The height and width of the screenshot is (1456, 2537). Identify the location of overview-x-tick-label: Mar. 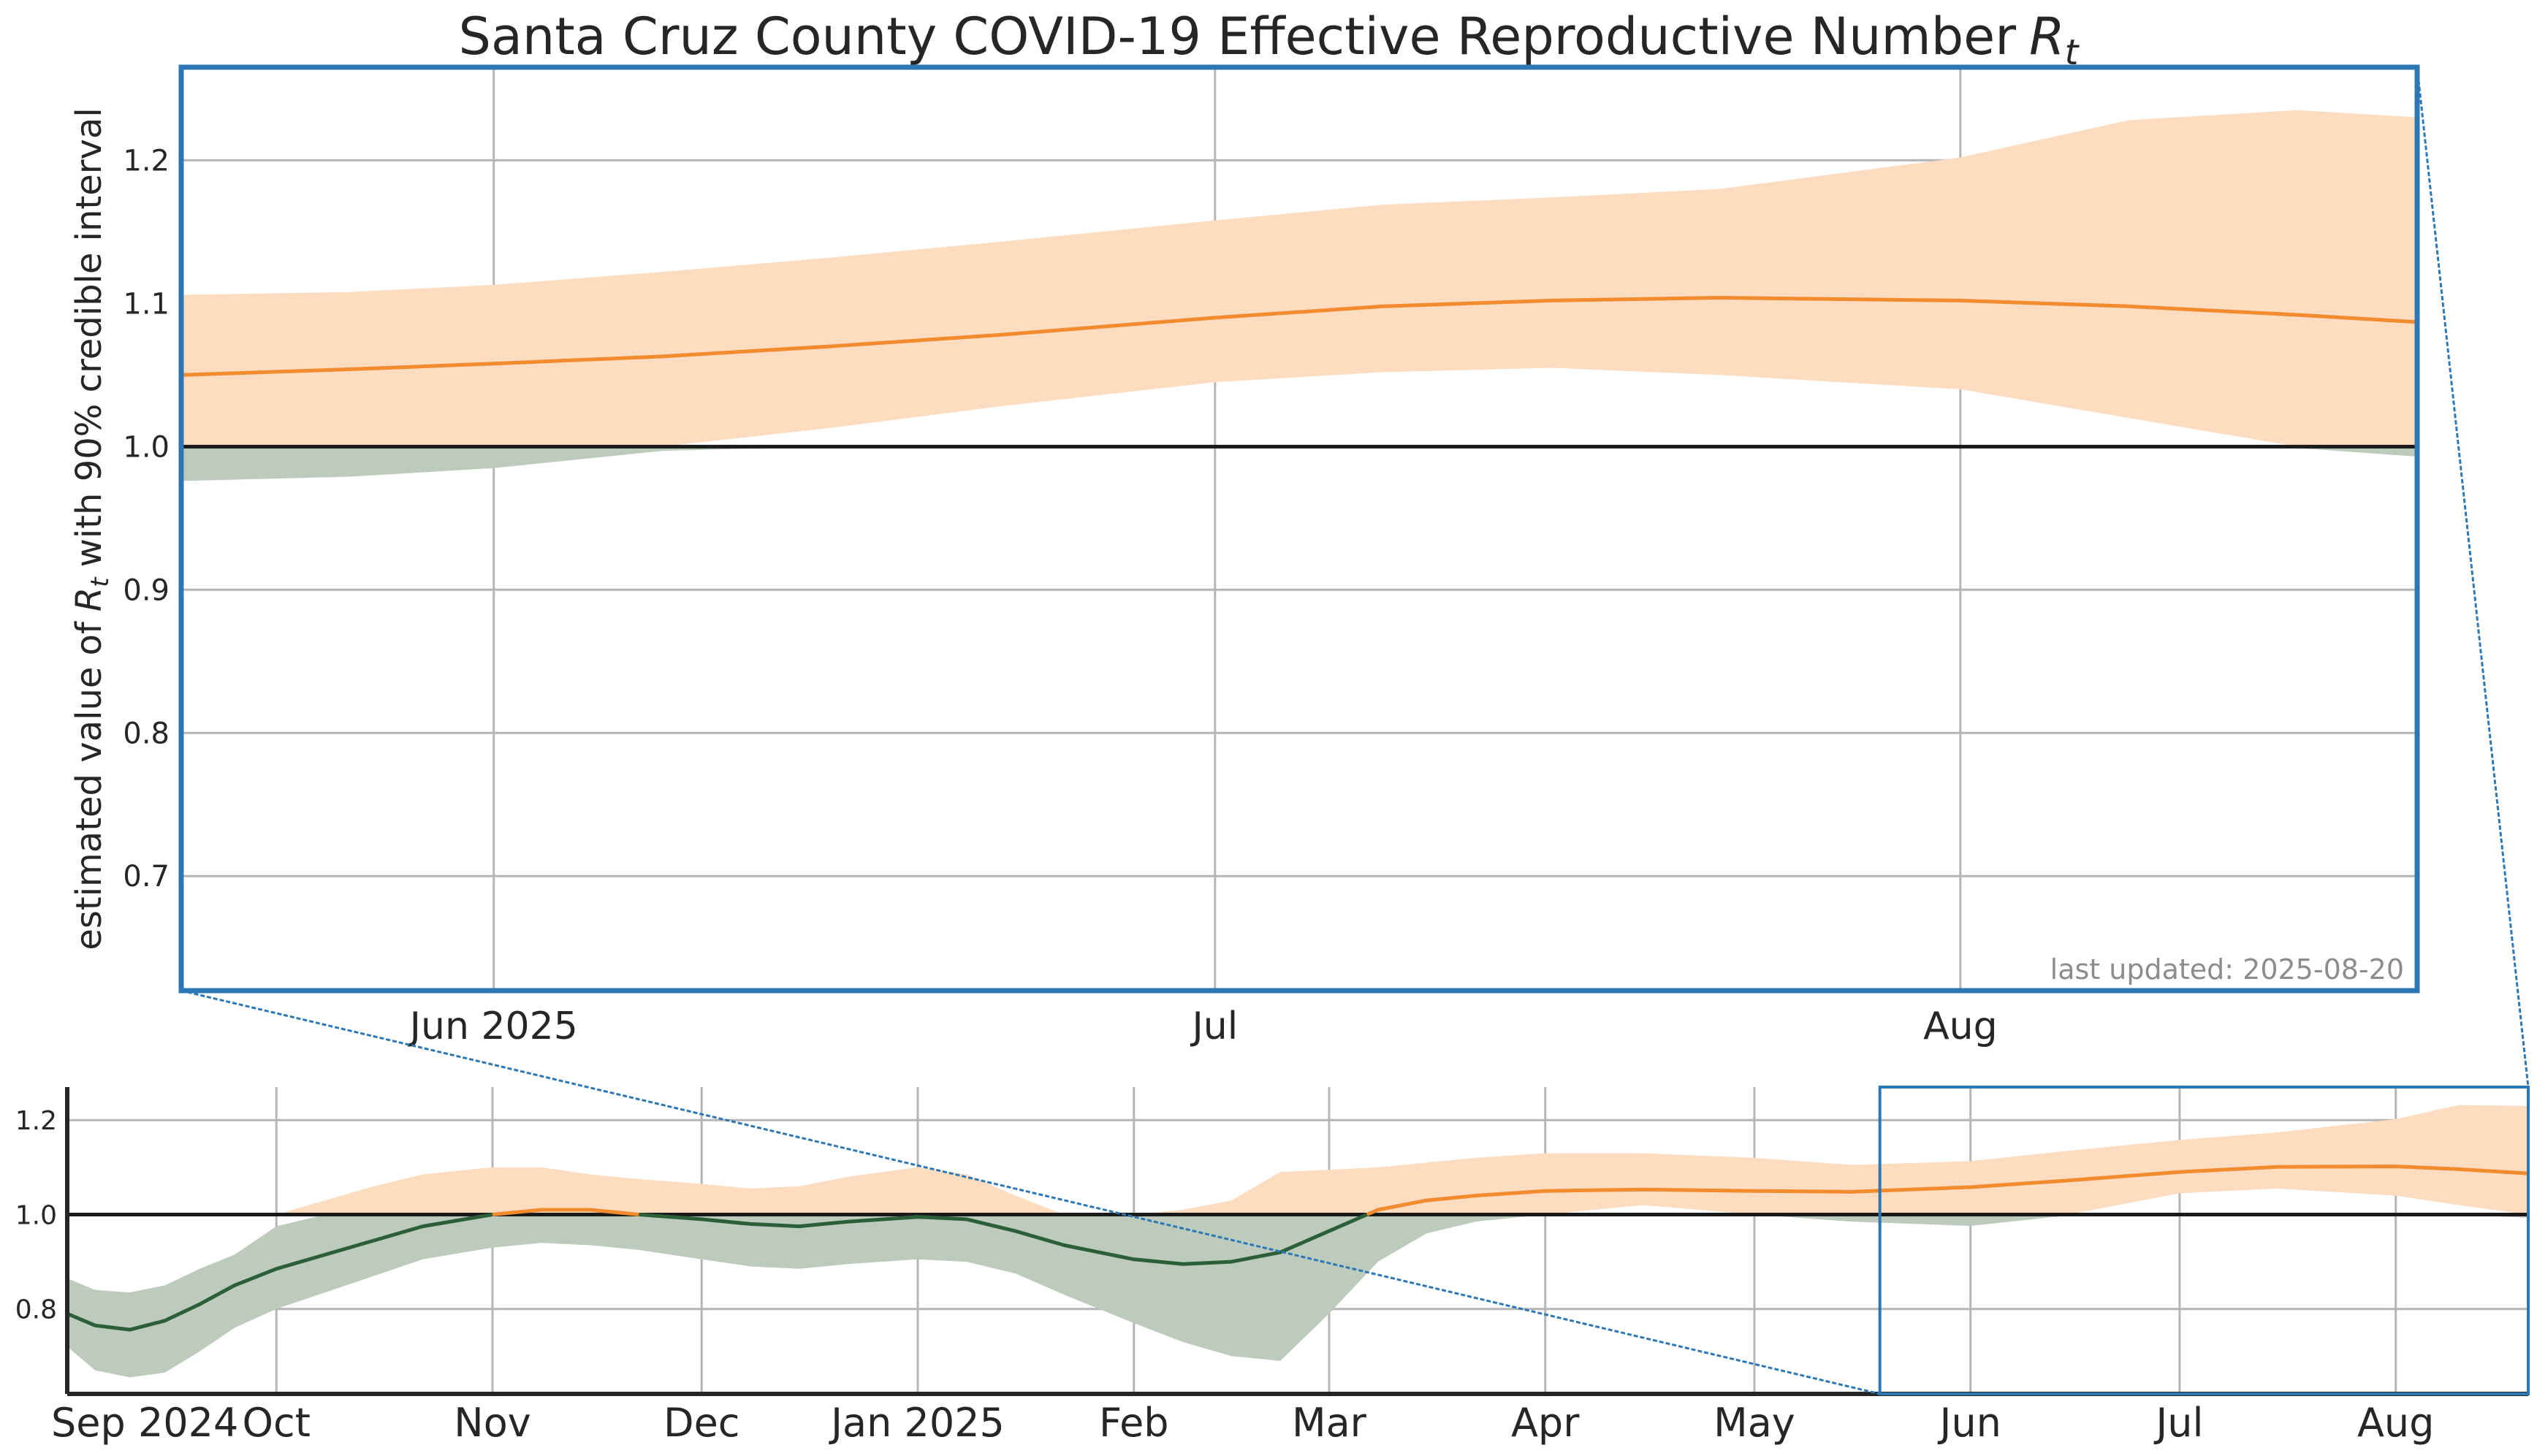
(1329, 1423).